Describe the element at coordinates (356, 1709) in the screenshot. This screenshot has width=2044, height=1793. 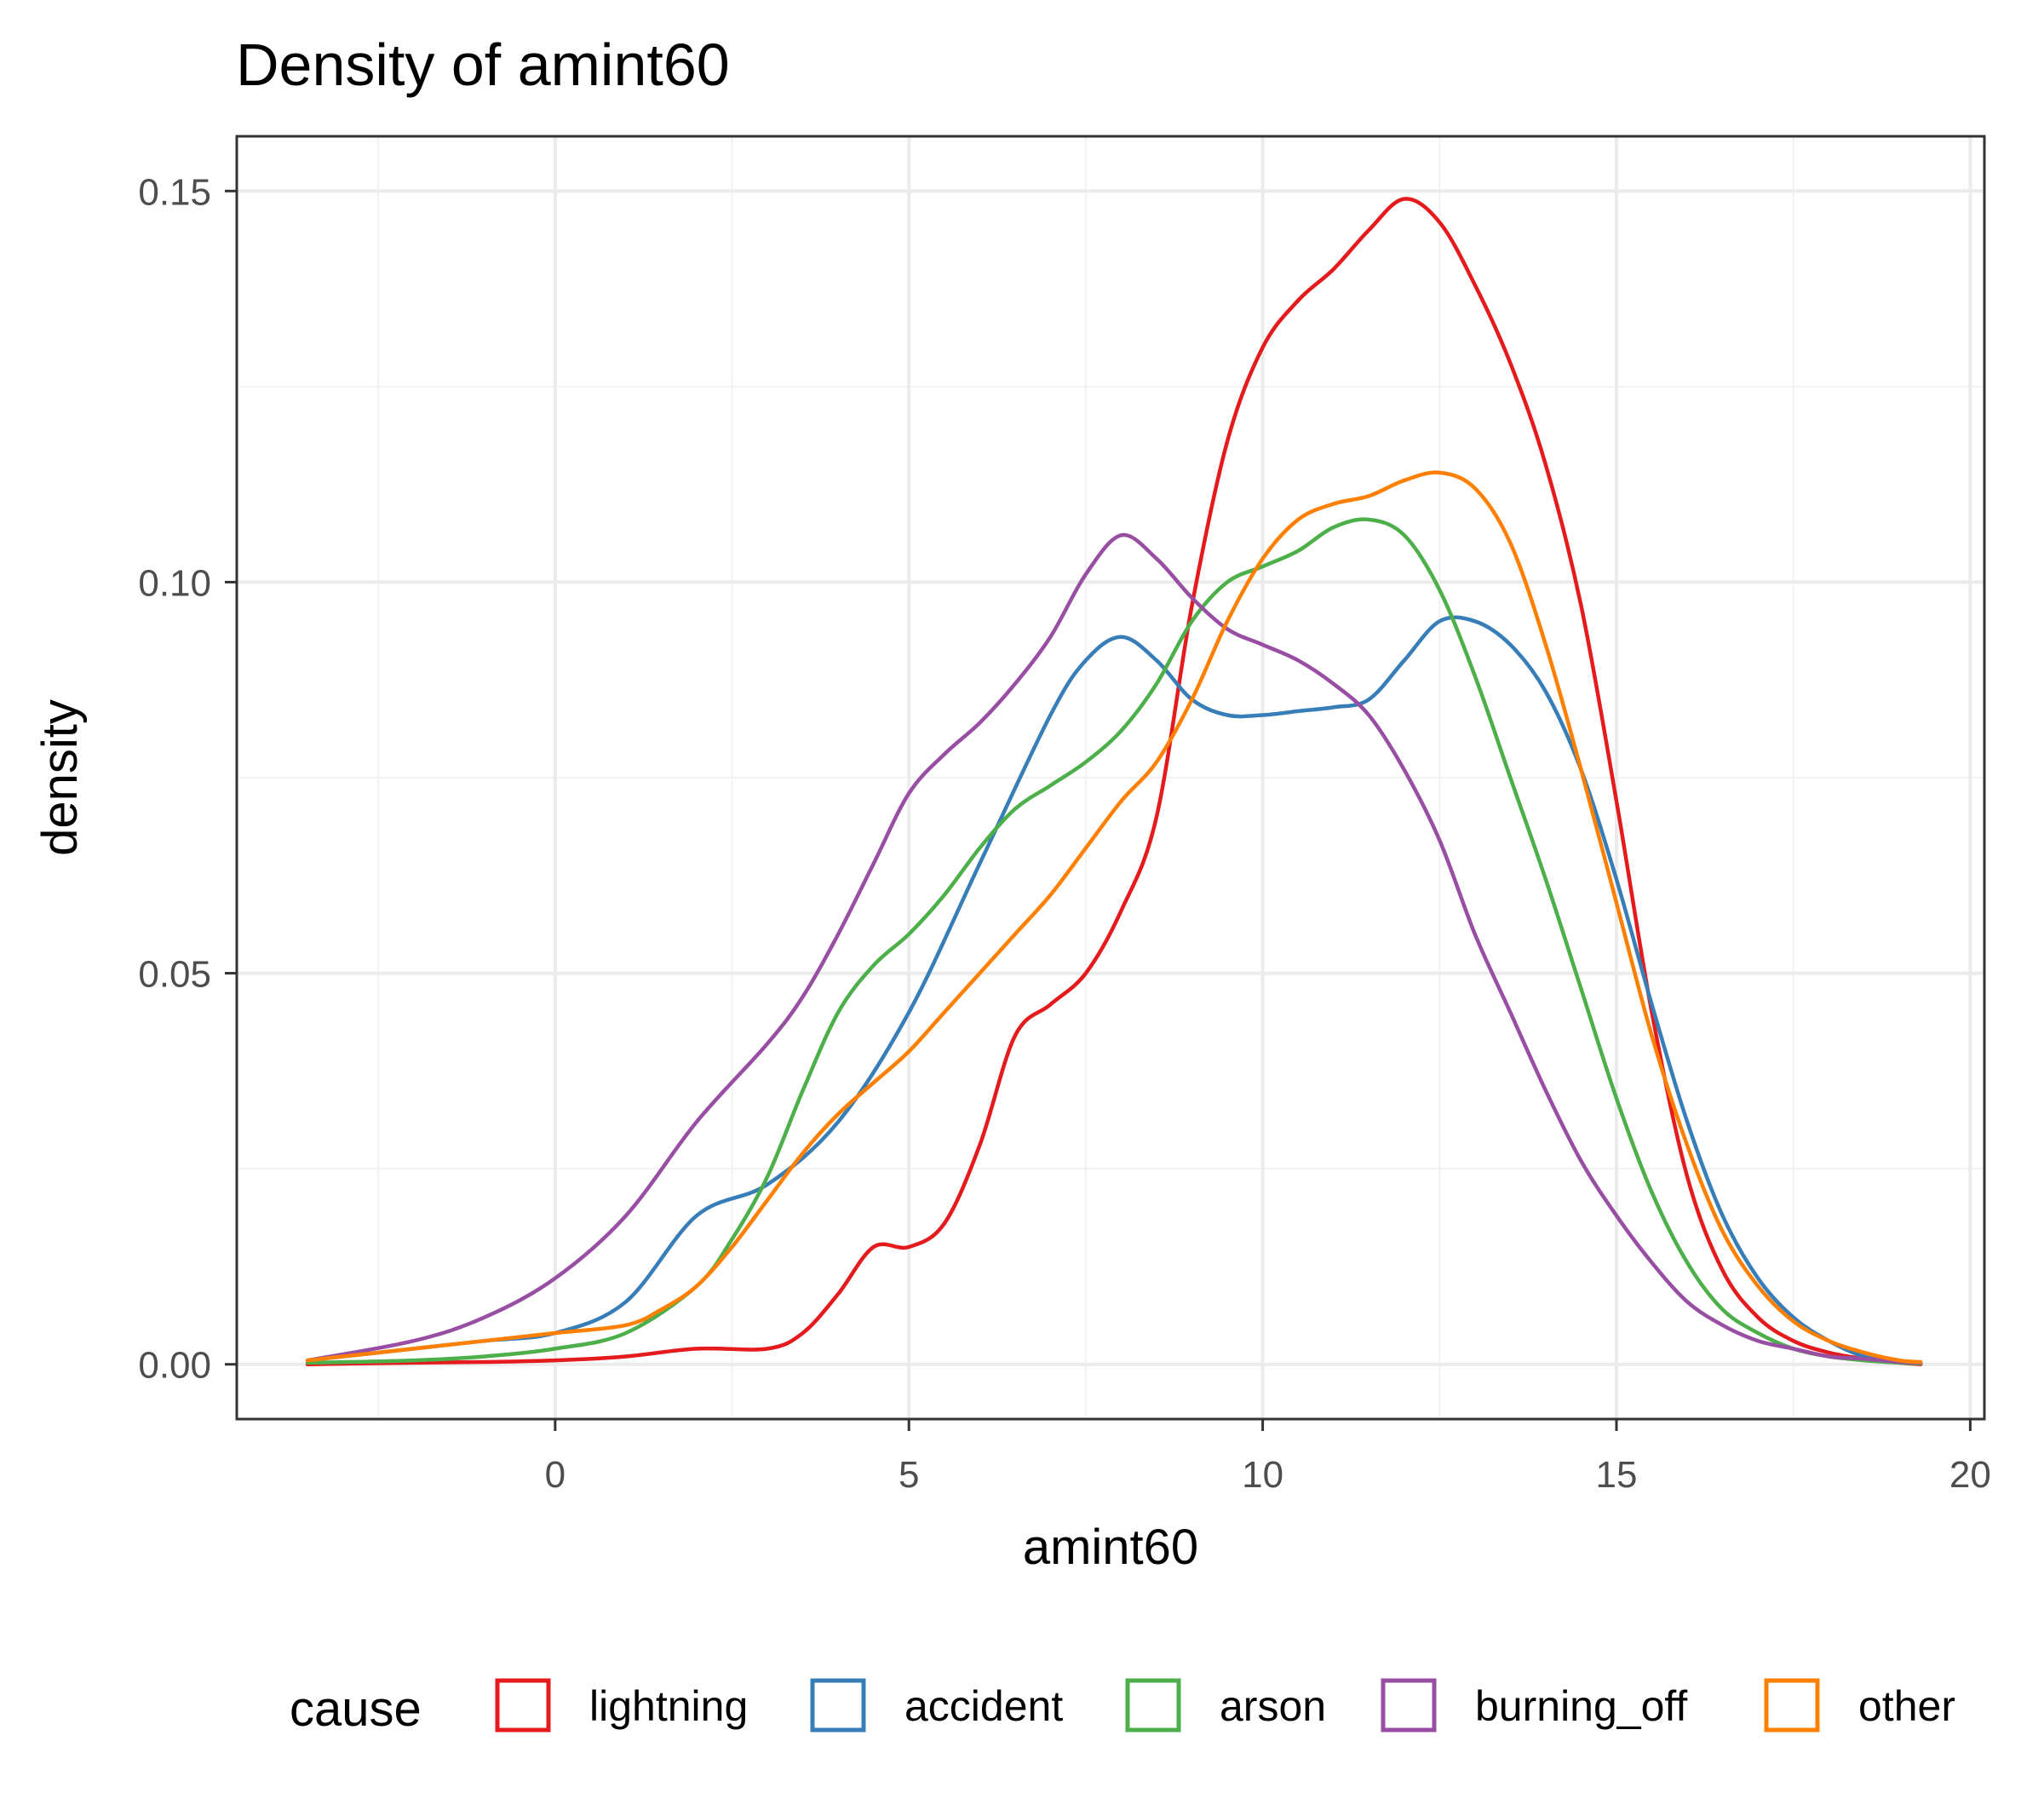
I see `legend-title: cause` at that location.